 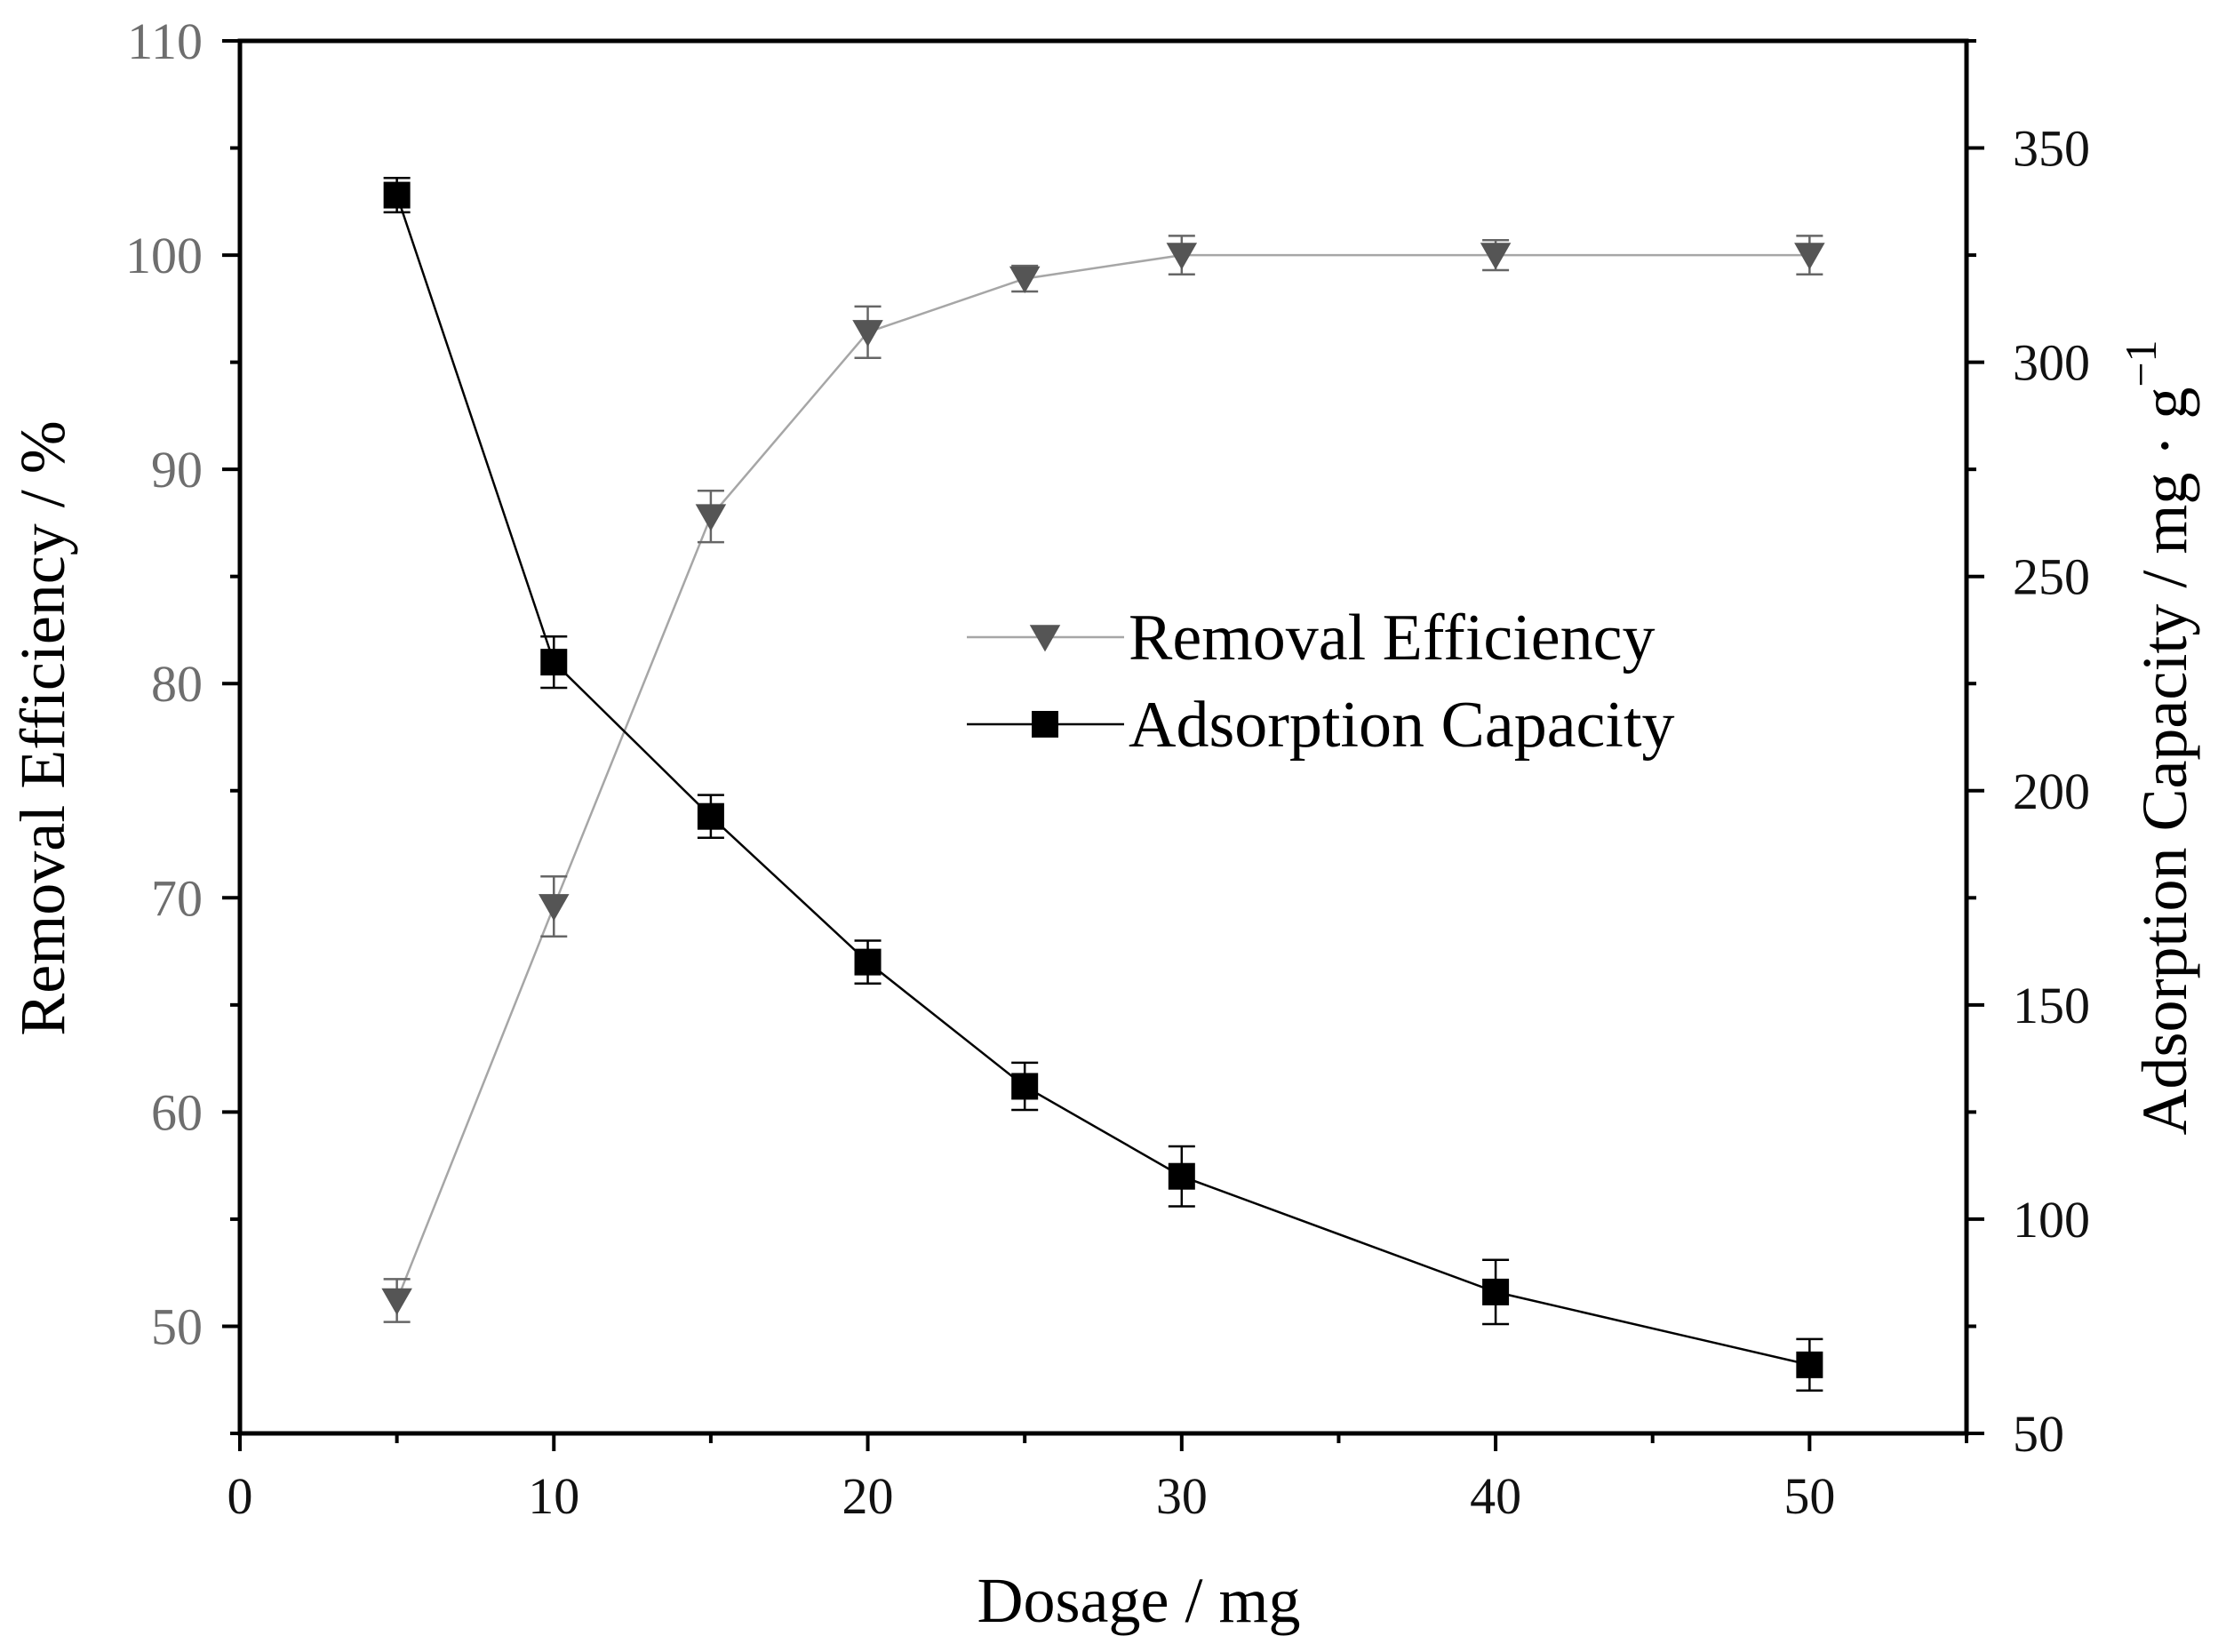 What do you see at coordinates (2051, 363) in the screenshot?
I see `y-right-tick-label: 300` at bounding box center [2051, 363].